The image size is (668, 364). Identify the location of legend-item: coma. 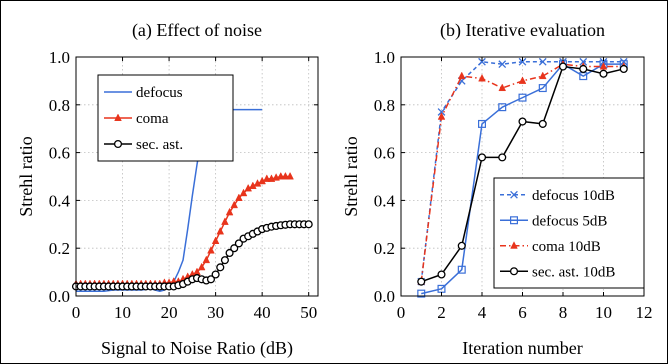
(136, 119).